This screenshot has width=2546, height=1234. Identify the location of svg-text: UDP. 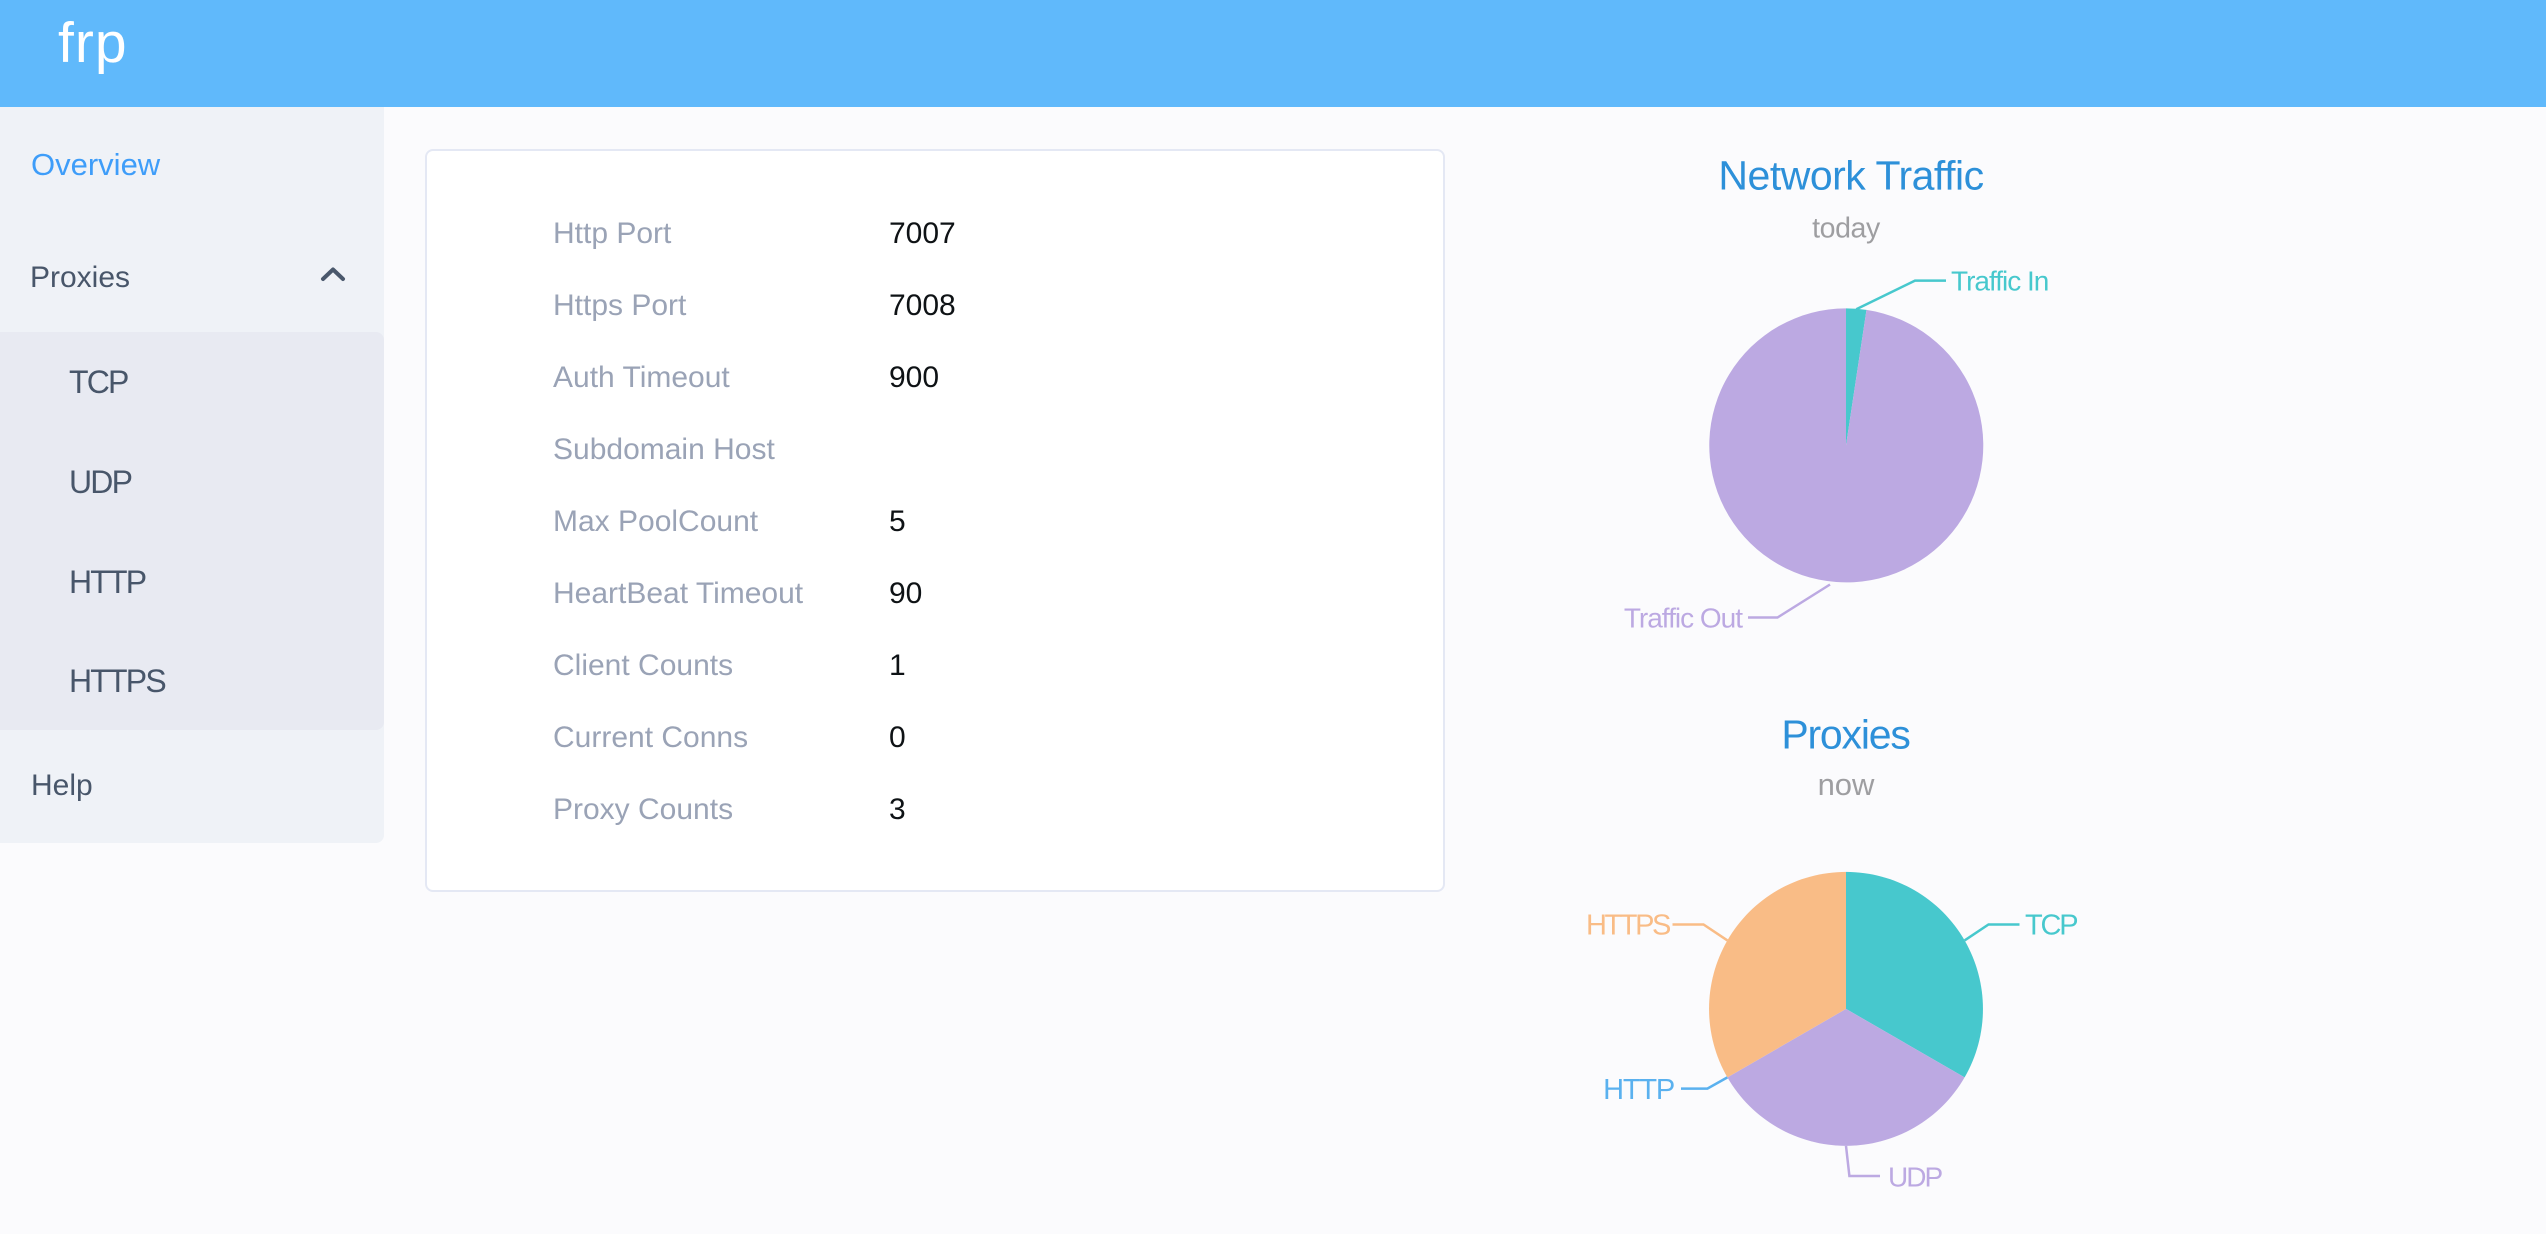
(1915, 1176).